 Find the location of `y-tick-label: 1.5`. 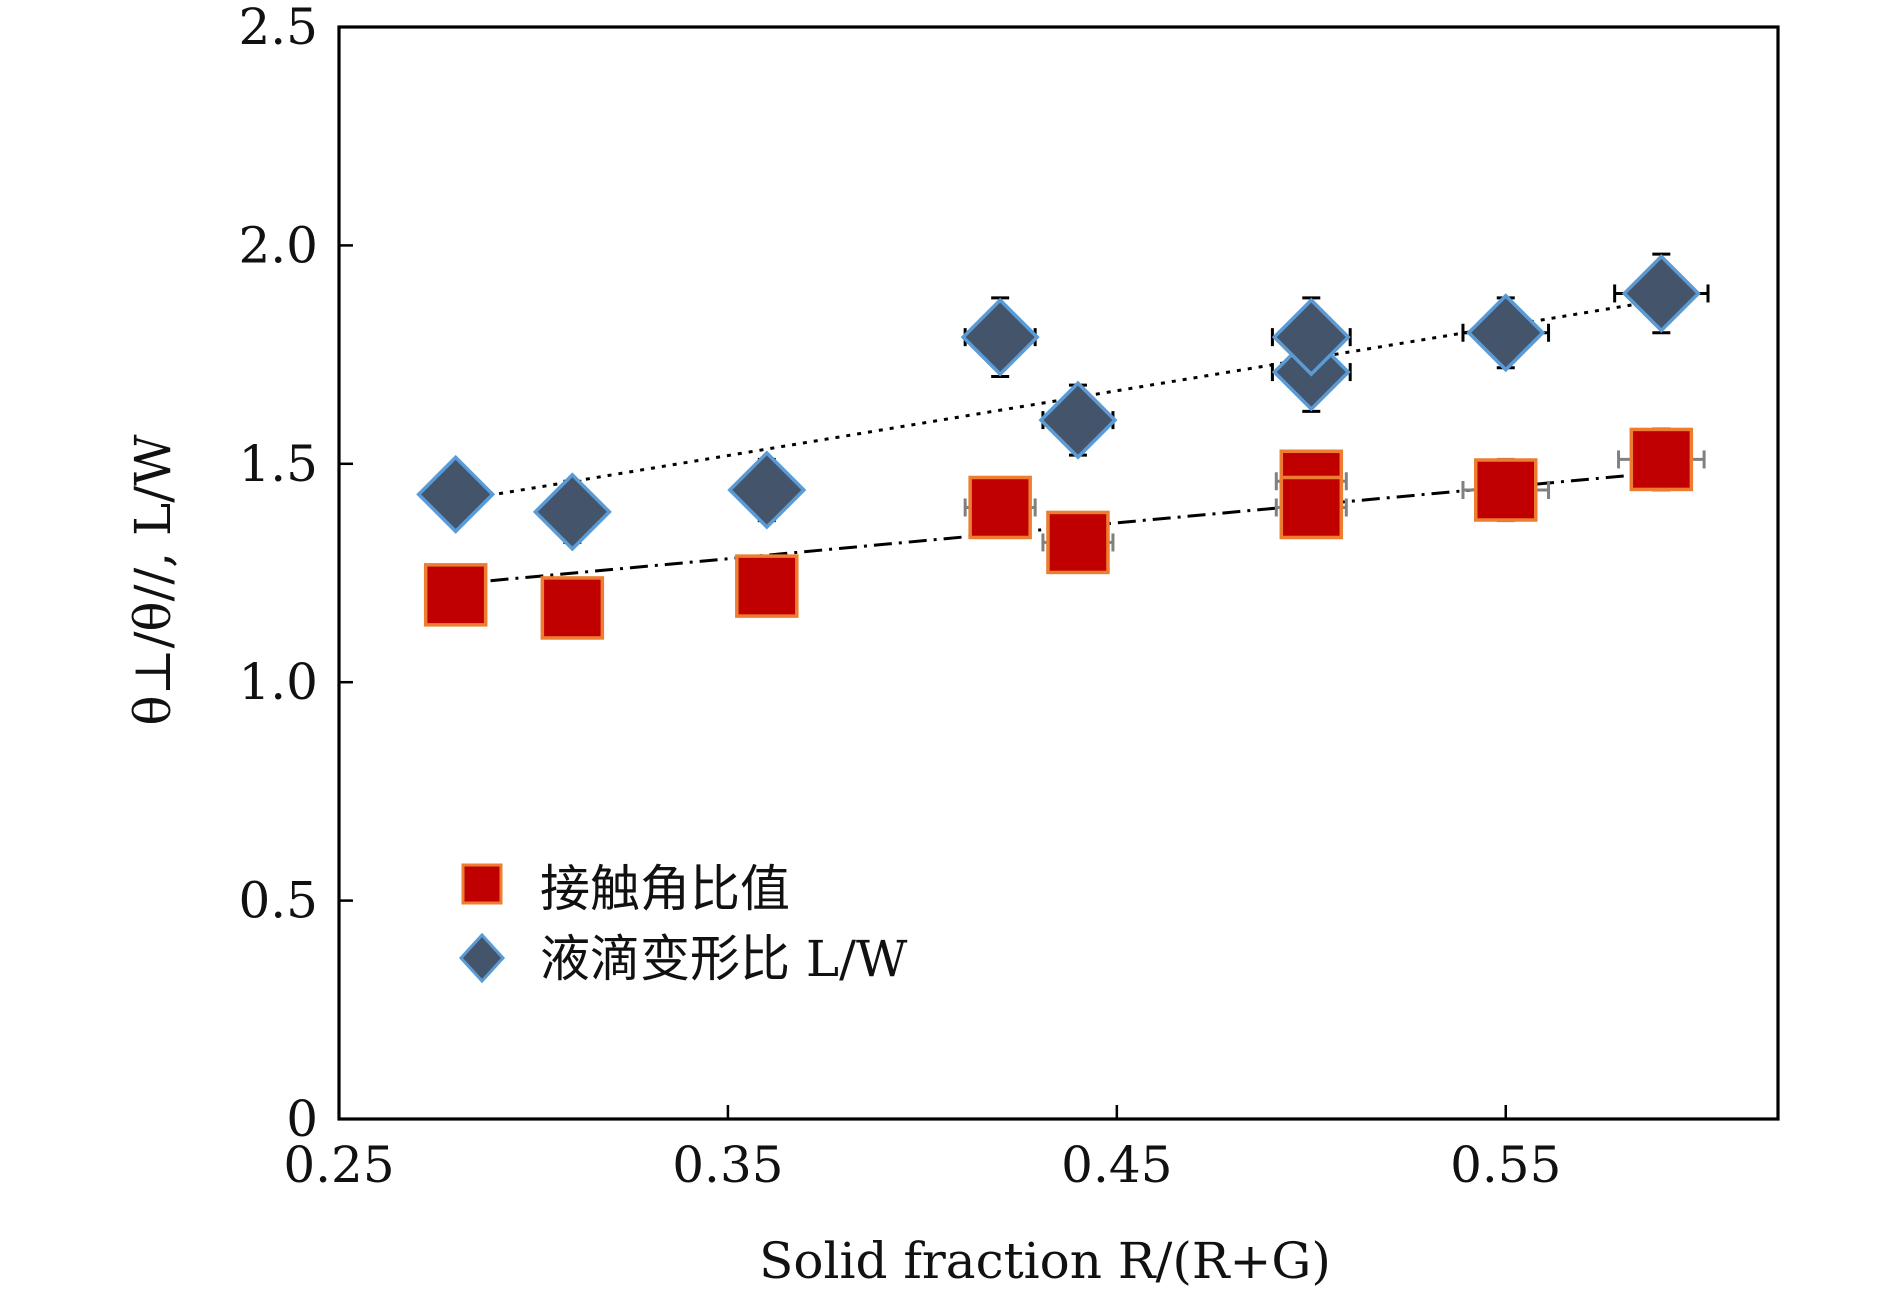

y-tick-label: 1.5 is located at coordinates (278, 464).